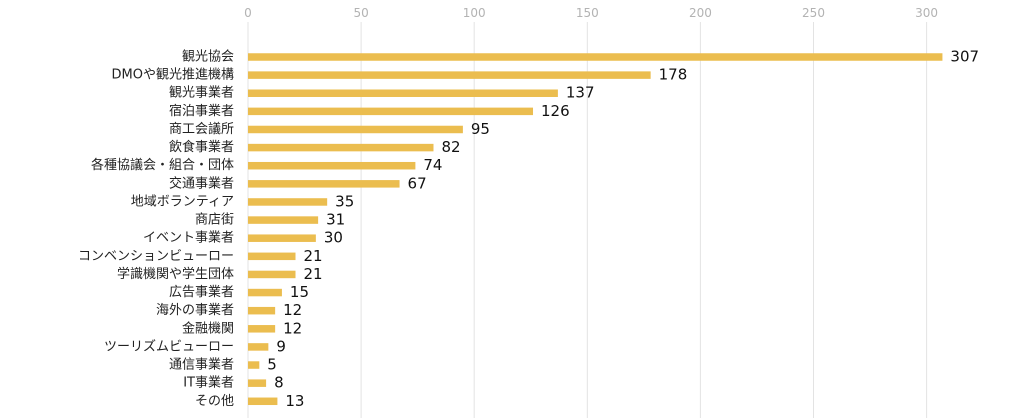  Describe the element at coordinates (201, 129) in the screenshot. I see `category-label: 商工会議所` at that location.